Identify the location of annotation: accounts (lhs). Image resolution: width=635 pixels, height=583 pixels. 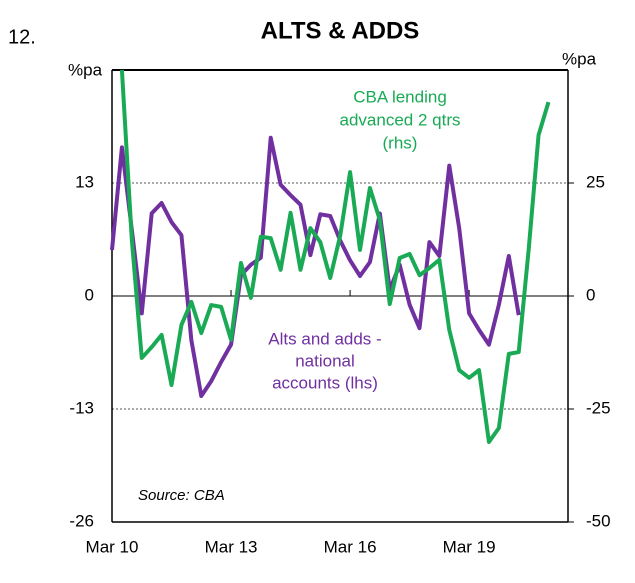
(325, 382).